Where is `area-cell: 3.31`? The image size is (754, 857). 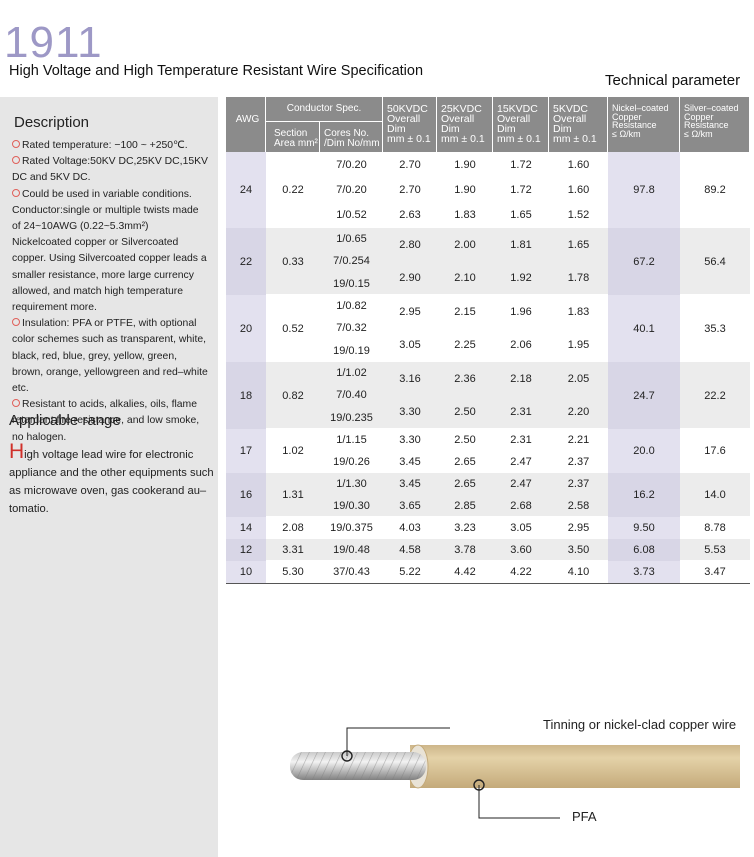 area-cell: 3.31 is located at coordinates (293, 550).